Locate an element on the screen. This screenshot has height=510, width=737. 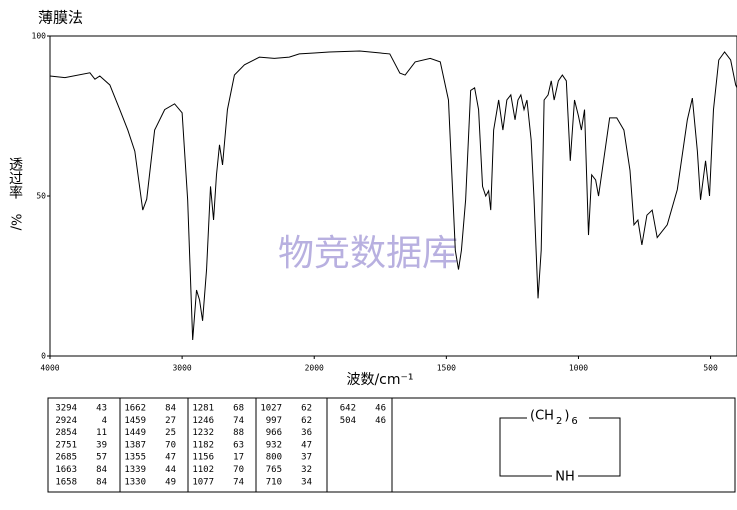
peak-wavenumber: 1355 is located at coordinates (135, 458).